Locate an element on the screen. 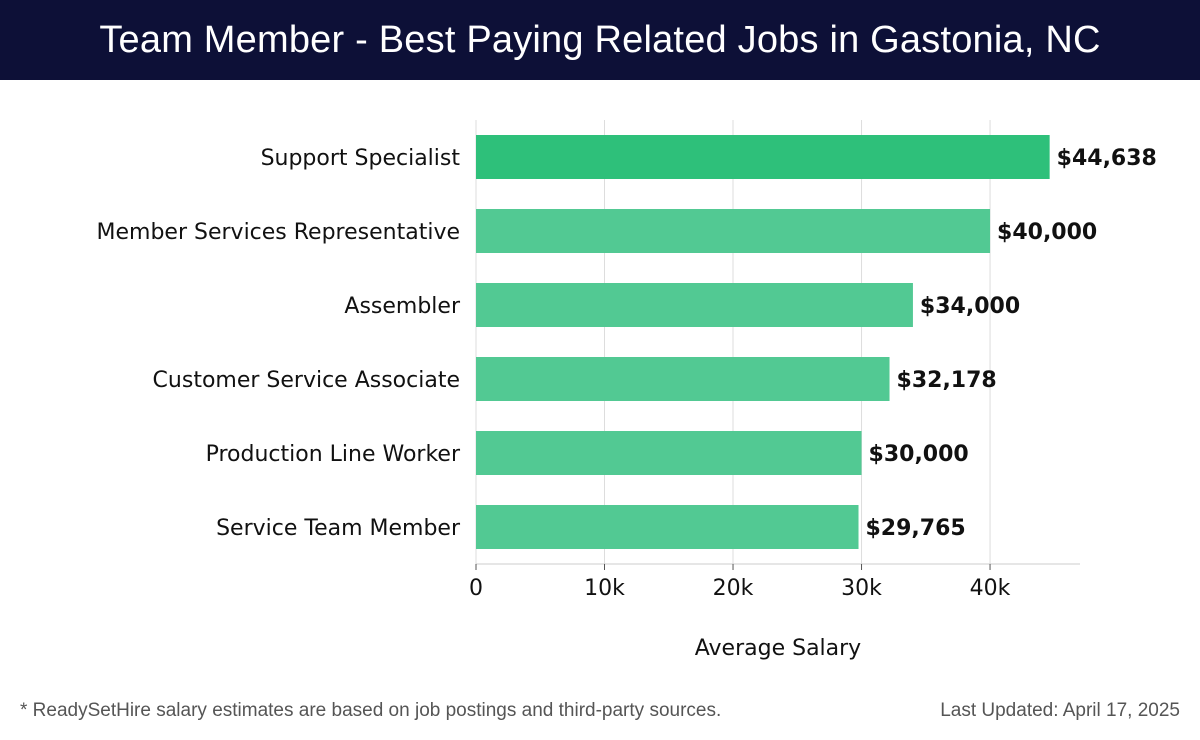 The height and width of the screenshot is (740, 1200). category-label-5: Service Team Member is located at coordinates (338, 528).